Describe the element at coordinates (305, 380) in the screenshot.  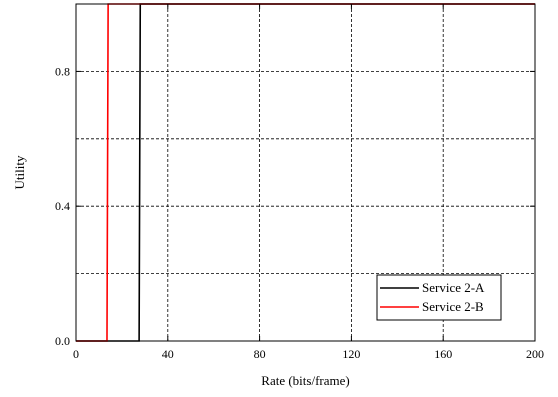
I see `x-axis-title: Rate (bits/frame)` at that location.